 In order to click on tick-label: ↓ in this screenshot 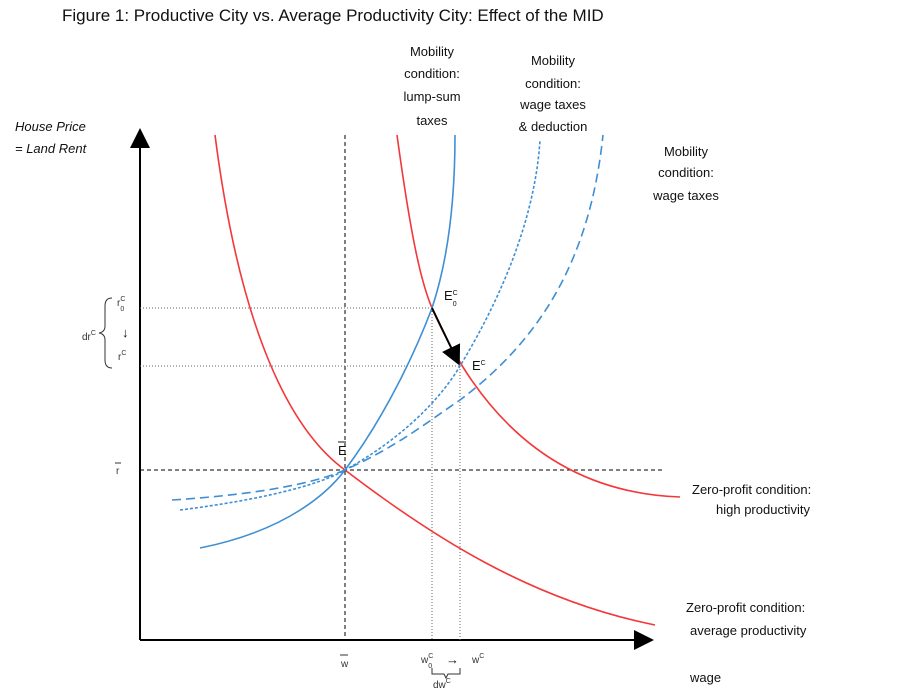, I will do `click(125, 332)`.